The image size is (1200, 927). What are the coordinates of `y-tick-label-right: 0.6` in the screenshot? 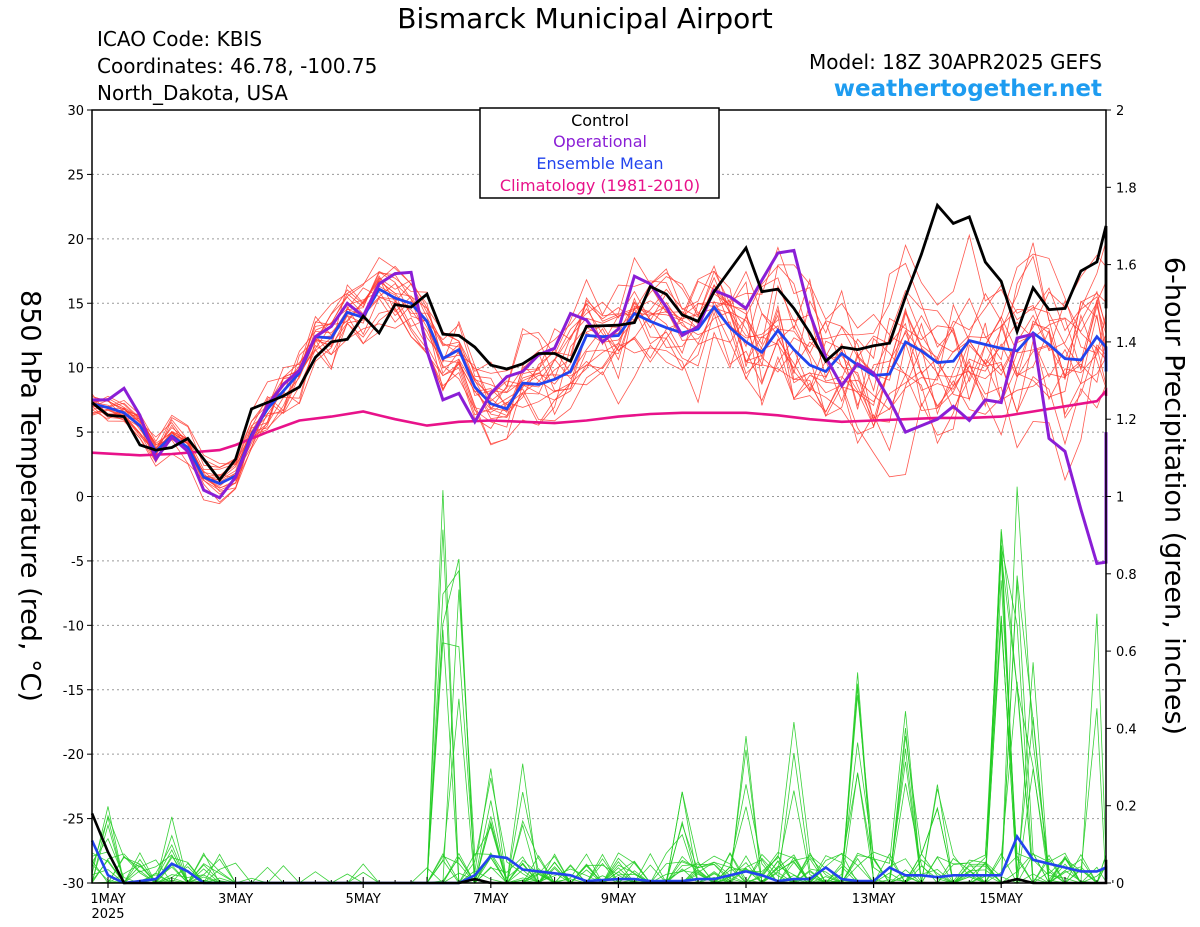 It's located at (1126, 652).